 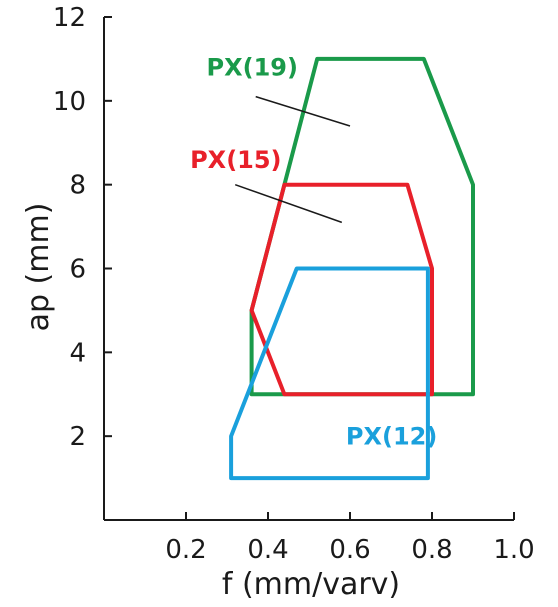 I want to click on y-ticks: 2 4 6 8 10 12, so click(x=82, y=227).